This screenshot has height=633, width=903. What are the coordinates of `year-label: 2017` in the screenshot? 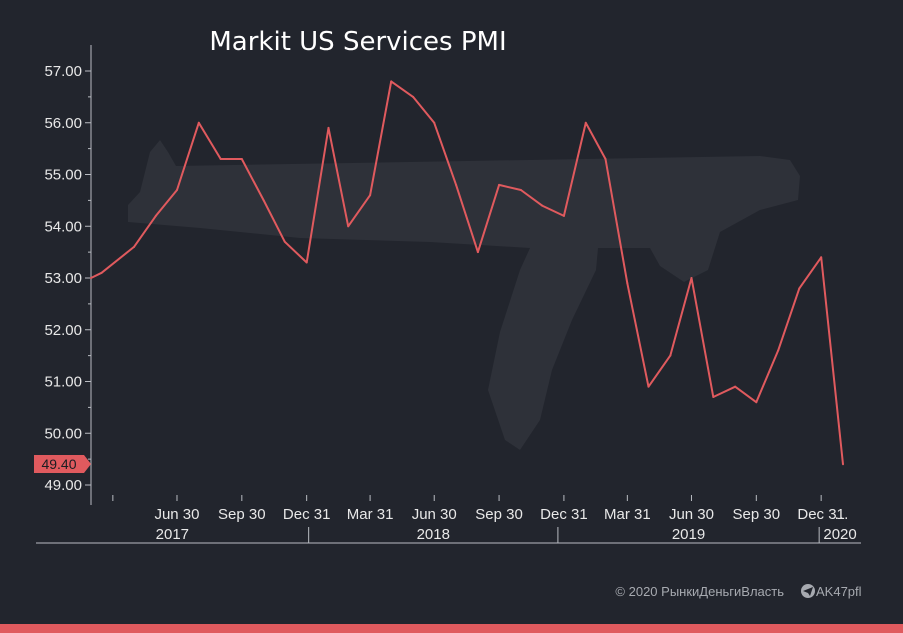 It's located at (172, 534).